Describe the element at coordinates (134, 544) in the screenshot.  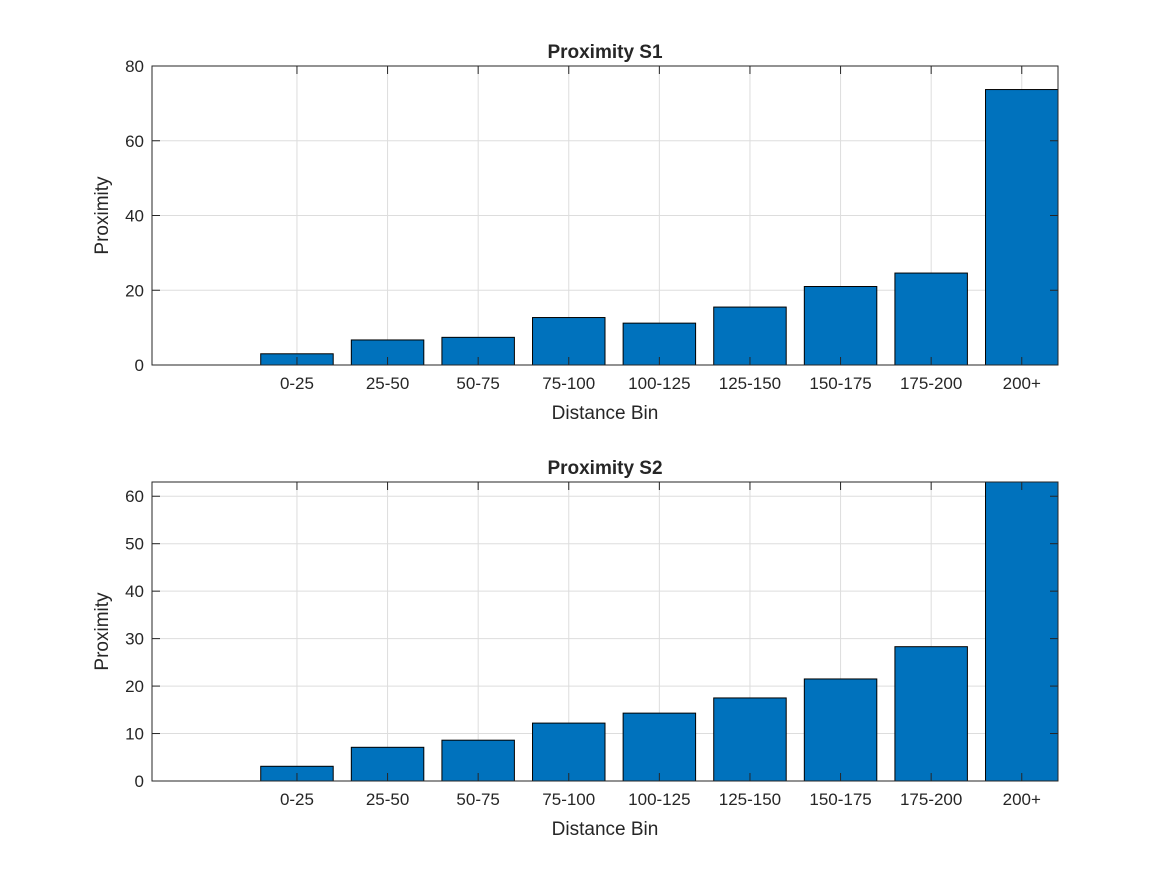
I see `y-tick-label: 50` at that location.